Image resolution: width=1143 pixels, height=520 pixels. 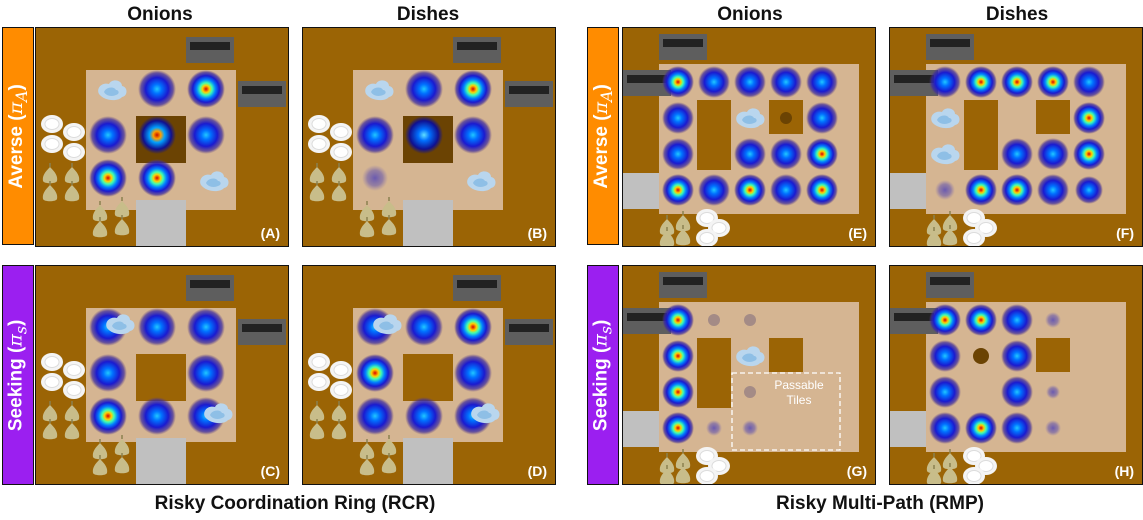 I want to click on column-header-dishes-rcr: Dishes, so click(x=428, y=14).